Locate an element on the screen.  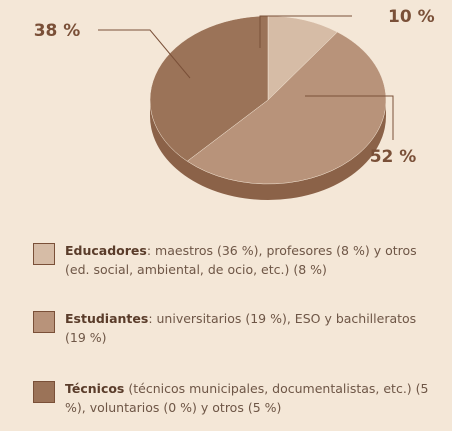
data-label: 10 % is located at coordinates (411, 17).